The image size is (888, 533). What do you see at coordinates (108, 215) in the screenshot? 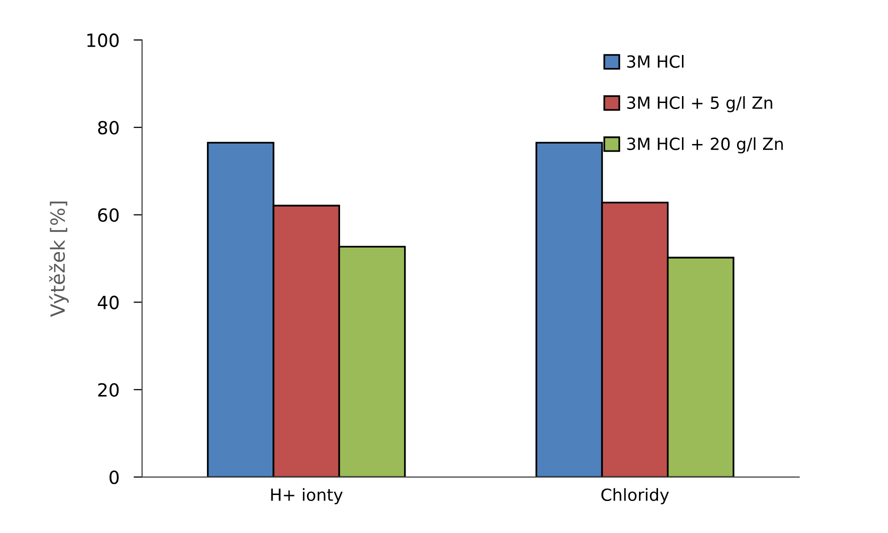
I see `y-tick-label: 60` at bounding box center [108, 215].